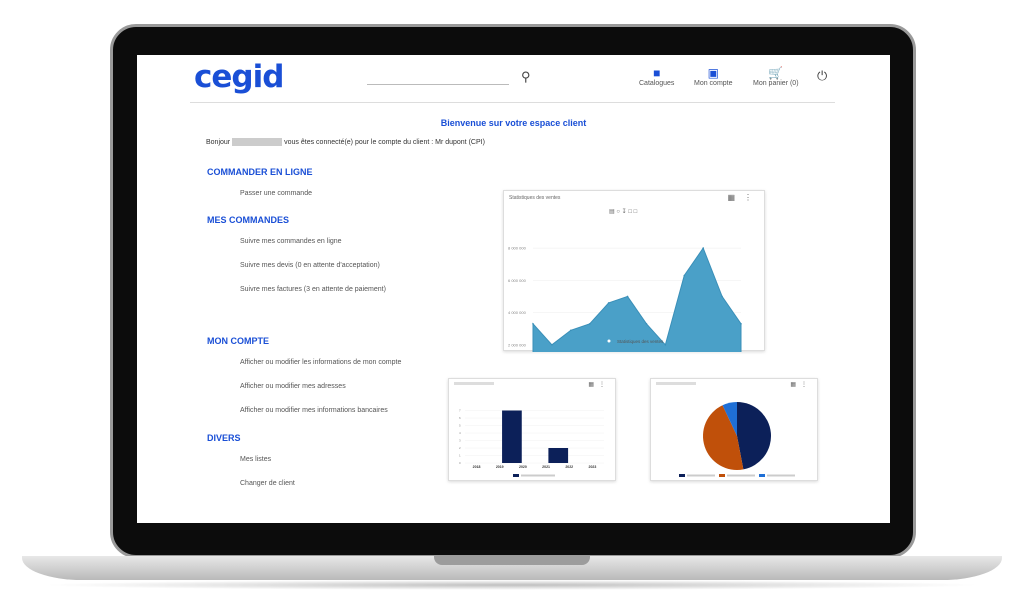 The image size is (1024, 602). I want to click on cegid-logo: cegid, so click(239, 77).